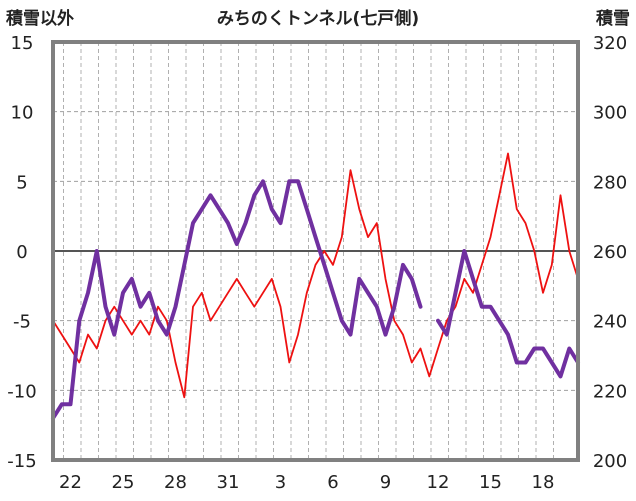 This screenshot has width=636, height=501. What do you see at coordinates (613, 18) in the screenshot?
I see `right-axis-label: 積雪` at bounding box center [613, 18].